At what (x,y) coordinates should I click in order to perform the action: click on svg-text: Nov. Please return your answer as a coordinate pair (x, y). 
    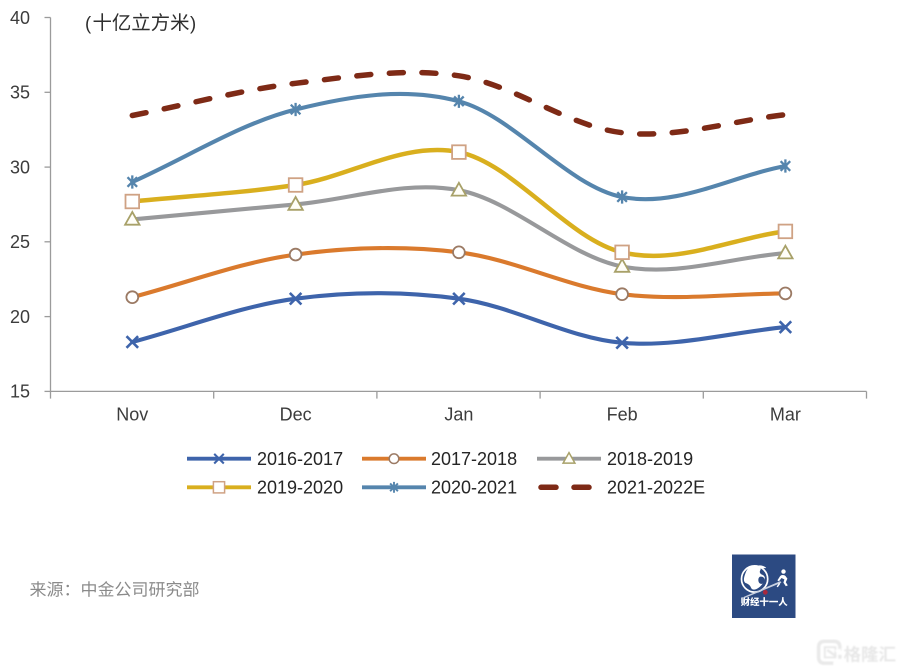
    Looking at the image, I should click on (132, 415).